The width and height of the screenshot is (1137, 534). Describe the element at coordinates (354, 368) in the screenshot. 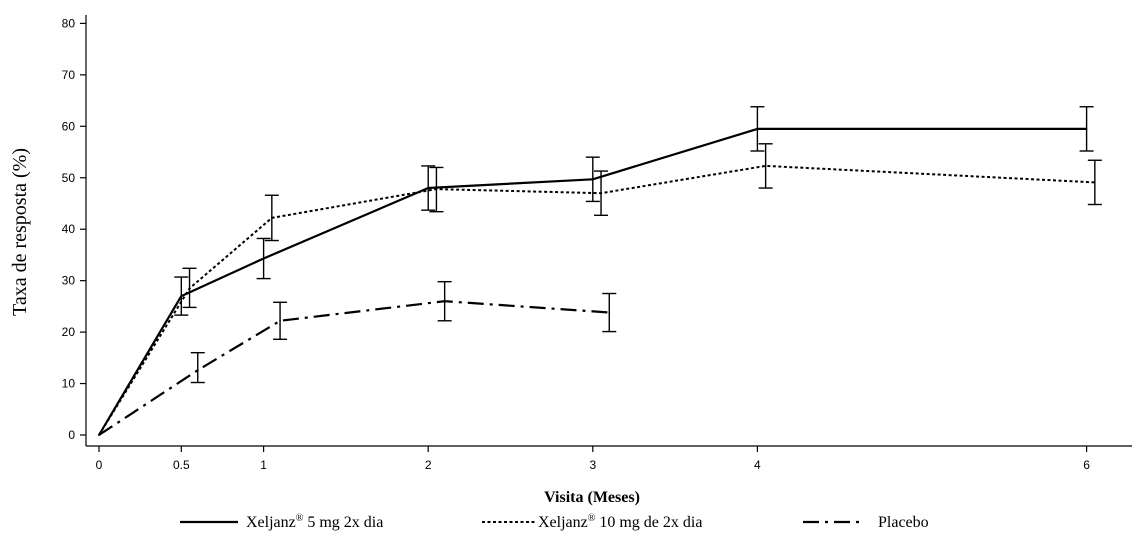

I see `series-line` at that location.